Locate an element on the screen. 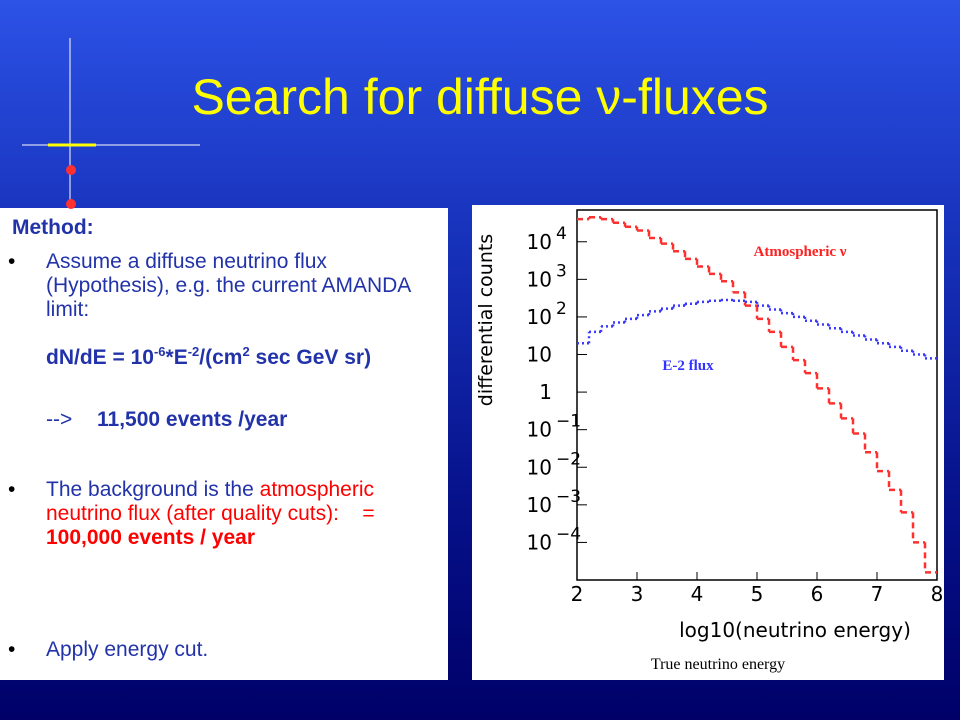 This screenshot has width=960, height=720. y-tick-exponent: −4 is located at coordinates (568, 534).